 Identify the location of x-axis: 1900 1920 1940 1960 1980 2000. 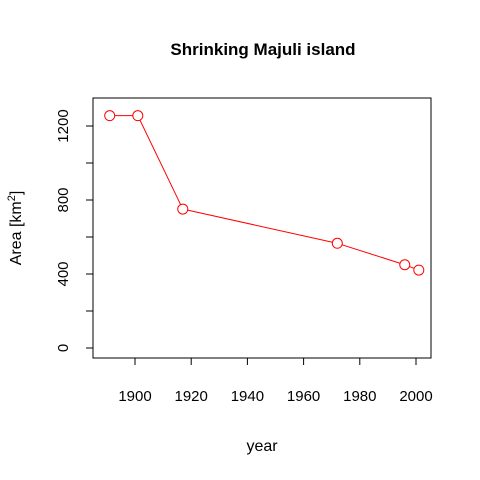
(275, 381).